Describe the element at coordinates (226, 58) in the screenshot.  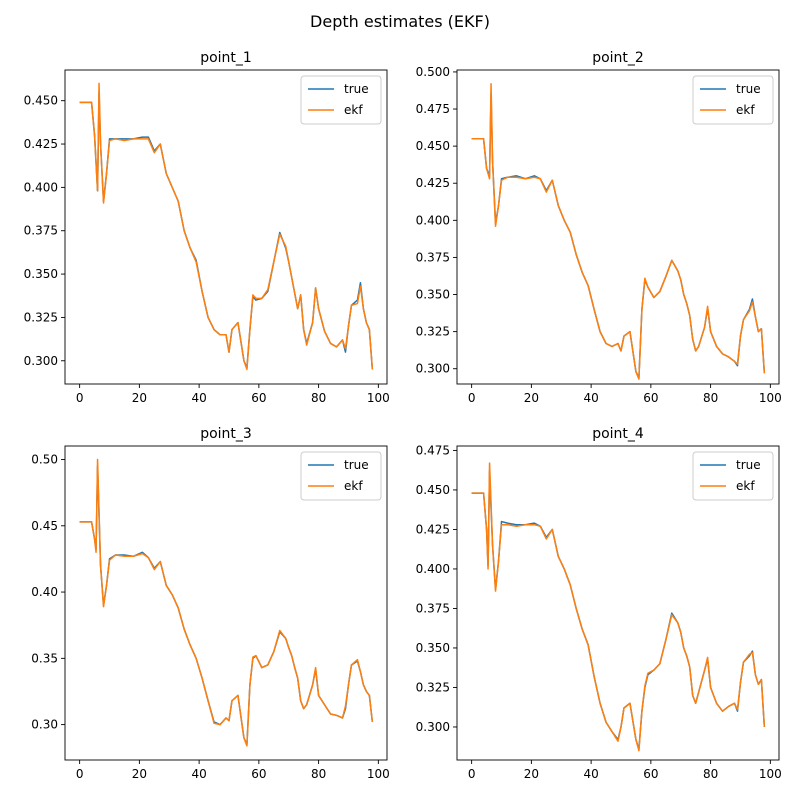
I see `subplot-title: point_1` at that location.